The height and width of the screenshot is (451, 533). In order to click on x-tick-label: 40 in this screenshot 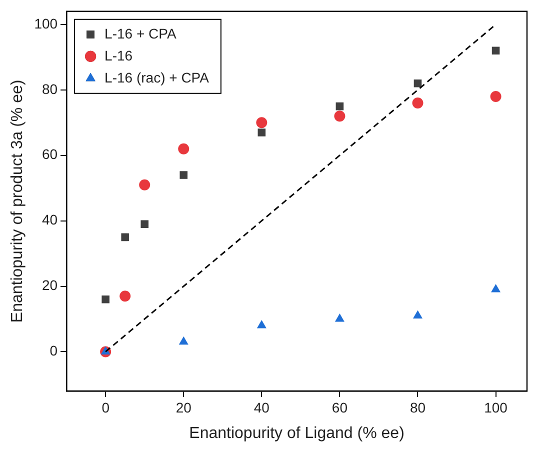, I will do `click(262, 407)`.